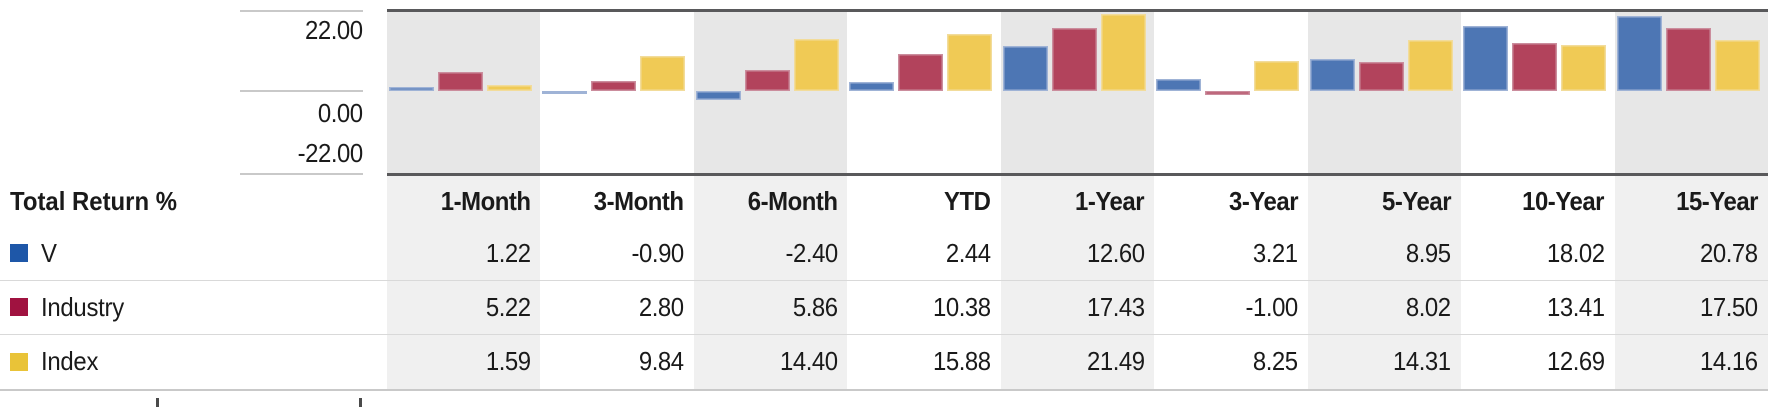  Describe the element at coordinates (1535, 67) in the screenshot. I see `bar-industry-10-year` at that location.